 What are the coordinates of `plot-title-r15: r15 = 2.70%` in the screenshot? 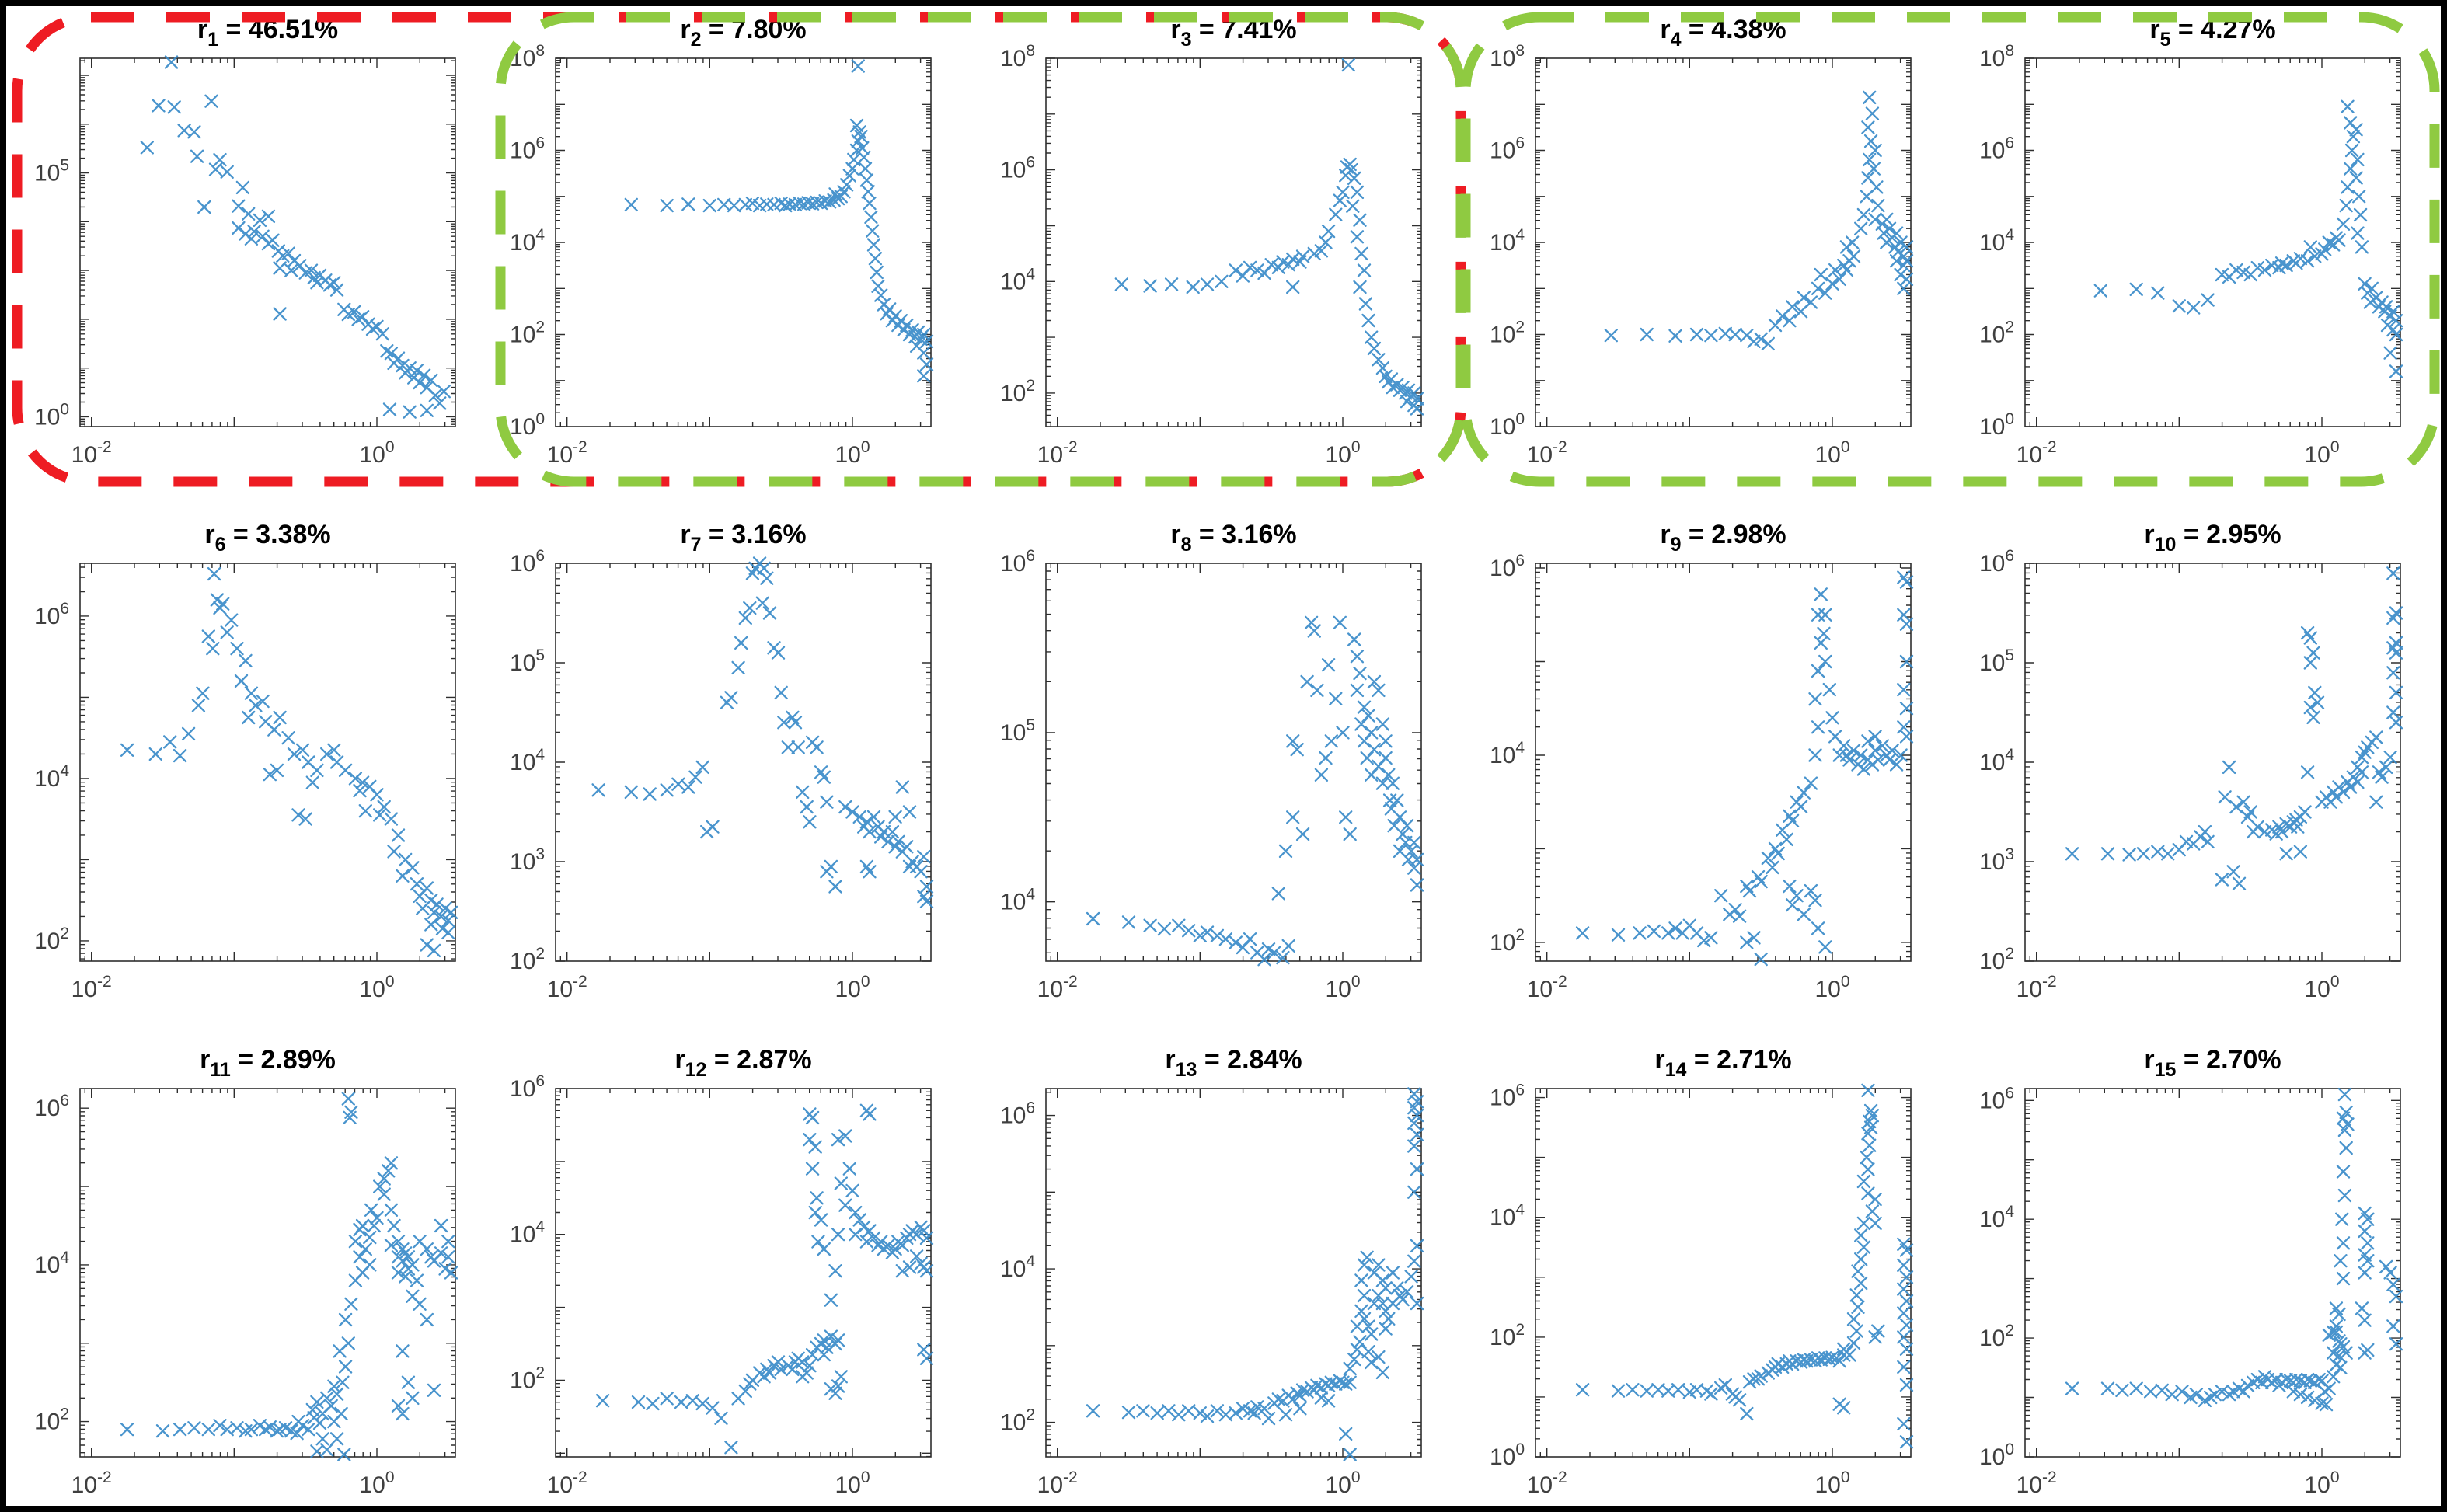 It's located at (2212, 1063).